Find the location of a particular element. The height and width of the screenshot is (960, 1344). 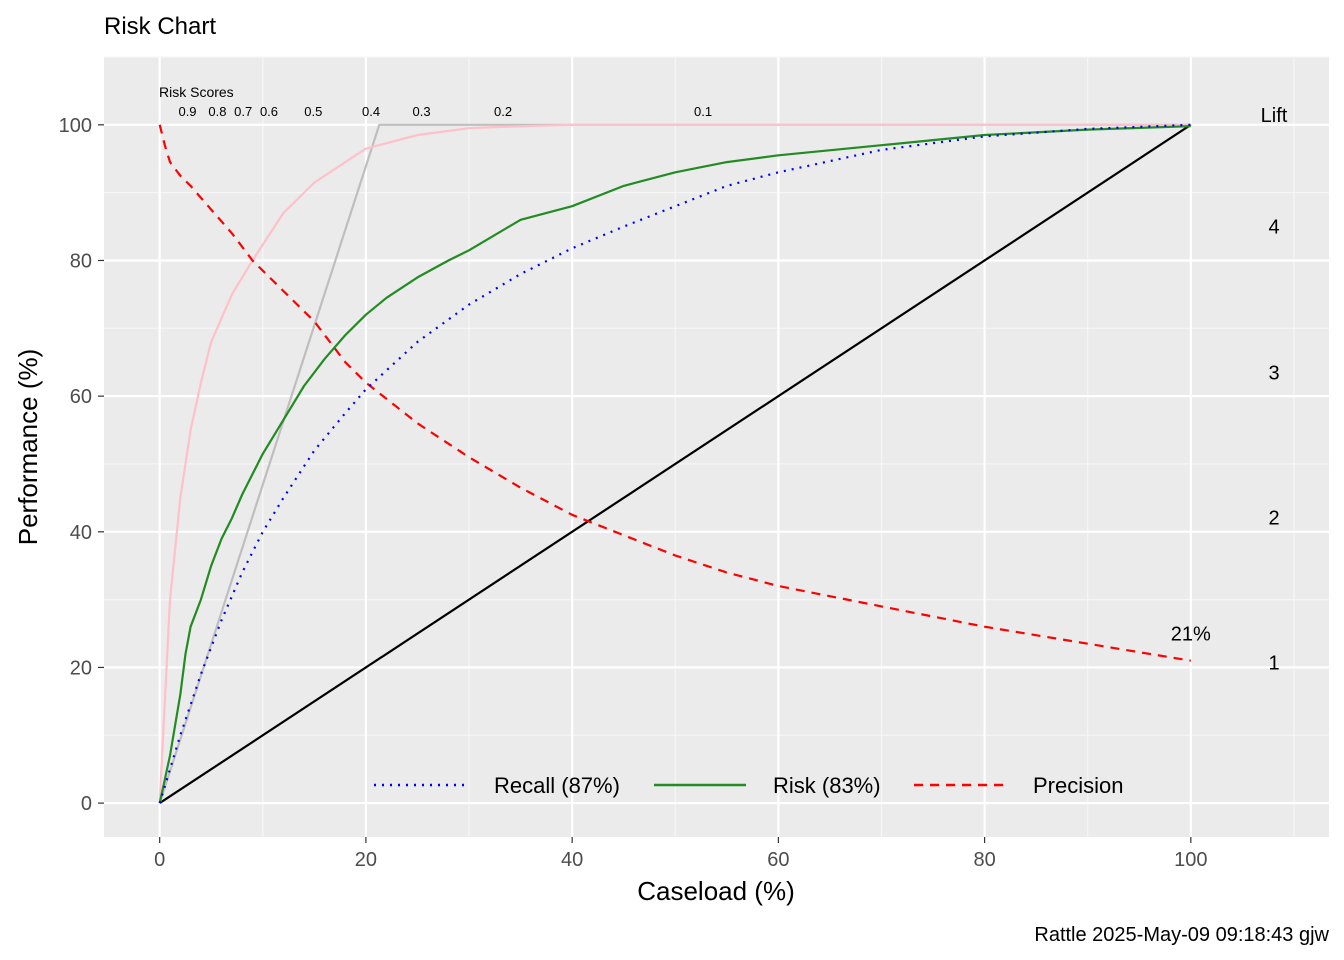

legend: Recall (87%) Risk (83%) Precision is located at coordinates (748, 785).